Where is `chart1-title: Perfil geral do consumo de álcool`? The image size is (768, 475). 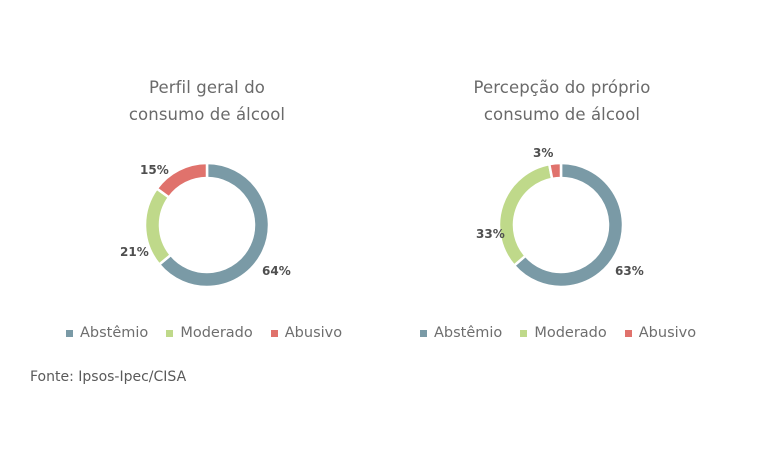
chart1-title: Perfil geral do consumo de álcool is located at coordinates (207, 101).